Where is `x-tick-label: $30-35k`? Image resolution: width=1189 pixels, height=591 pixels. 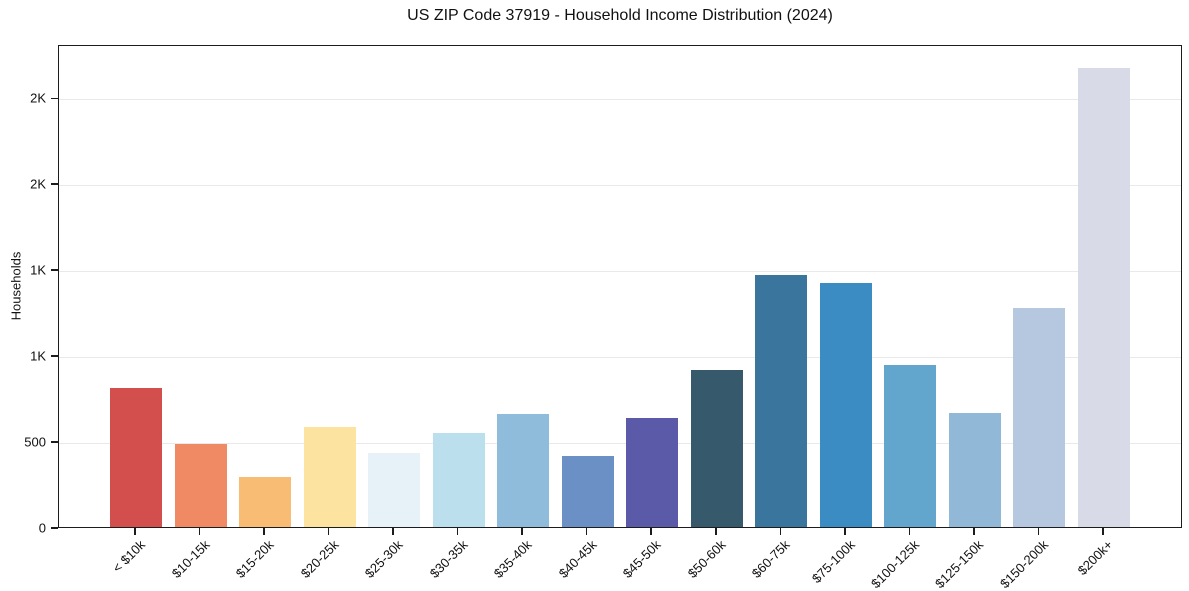
x-tick-label: $30-35k is located at coordinates (448, 559).